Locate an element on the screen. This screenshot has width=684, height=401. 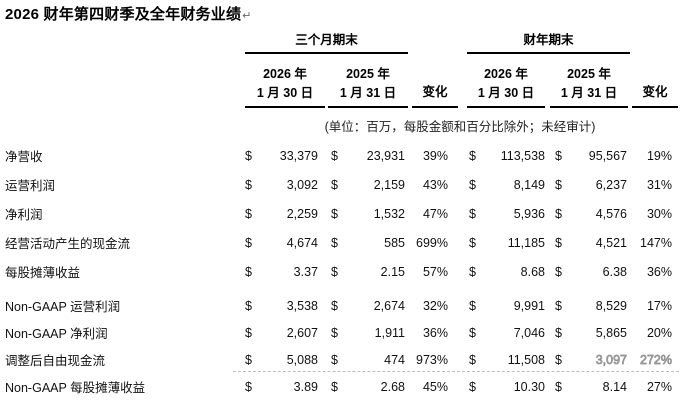
table-row: 每股摊薄收益 $3.37 $2.15 57% $8.68 $6.38 36% is located at coordinates (336, 271).